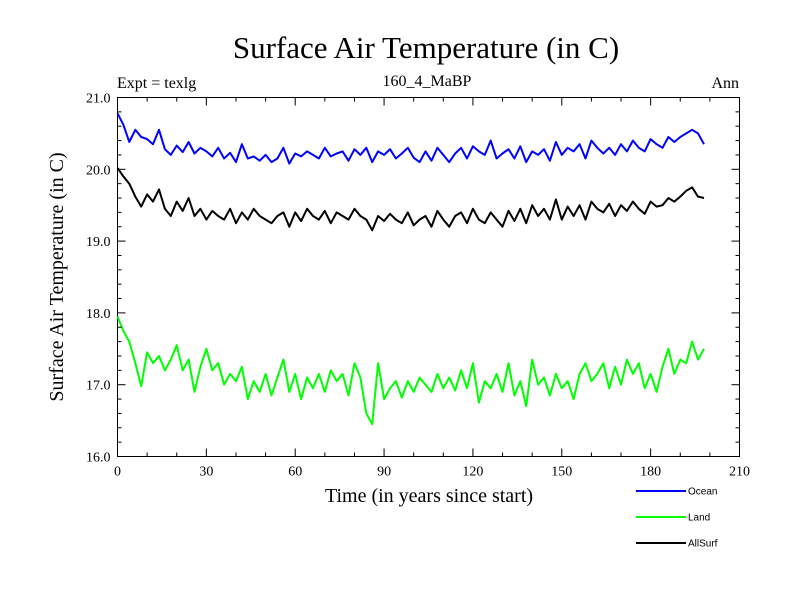 Image resolution: width=800 pixels, height=600 pixels. I want to click on y-tick-label: 16.0, so click(98, 458).